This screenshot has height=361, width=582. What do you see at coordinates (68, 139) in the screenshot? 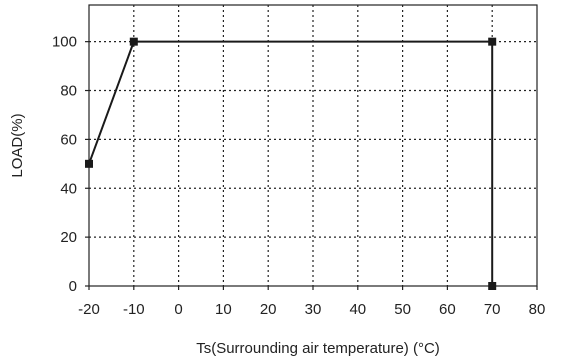
I see `y-tick-label: 60` at bounding box center [68, 139].